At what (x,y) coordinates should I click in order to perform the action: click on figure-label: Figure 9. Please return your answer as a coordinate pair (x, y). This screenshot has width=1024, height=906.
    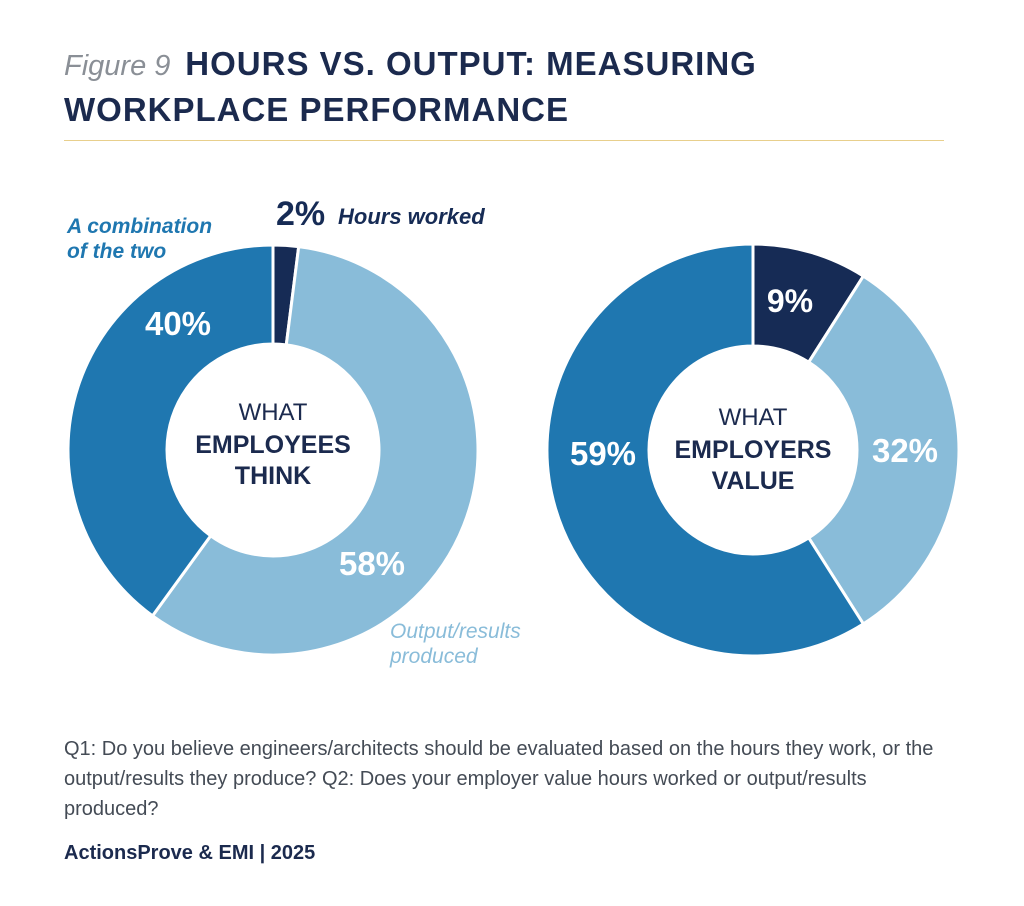
    Looking at the image, I should click on (117, 66).